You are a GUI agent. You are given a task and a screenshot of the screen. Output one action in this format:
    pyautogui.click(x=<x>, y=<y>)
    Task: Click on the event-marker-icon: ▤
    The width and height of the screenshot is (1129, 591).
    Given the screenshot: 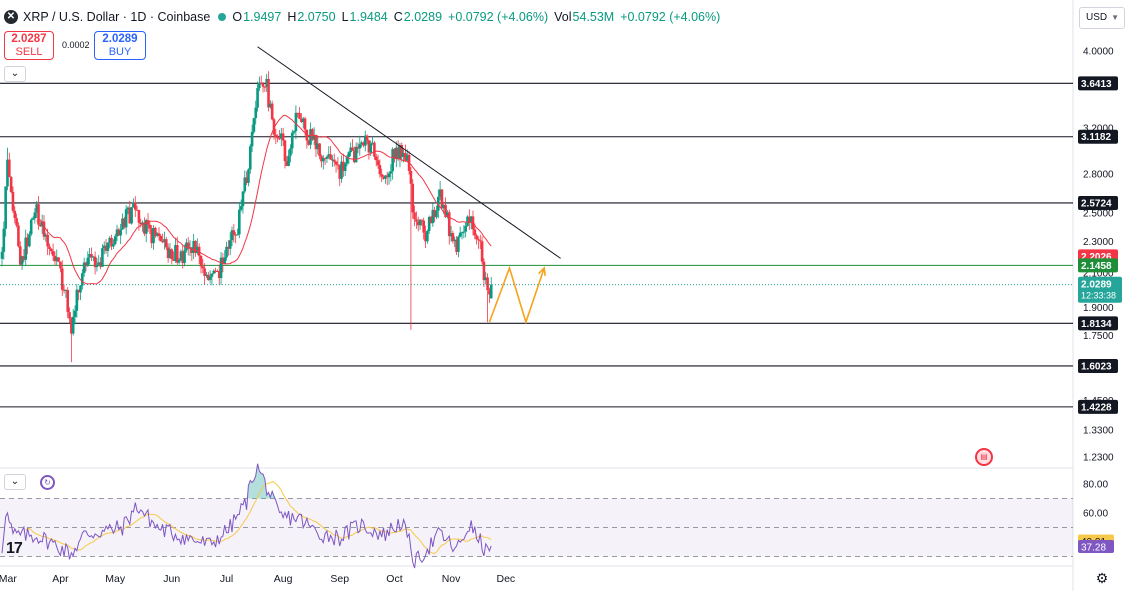 What is the action you would take?
    pyautogui.click(x=984, y=456)
    